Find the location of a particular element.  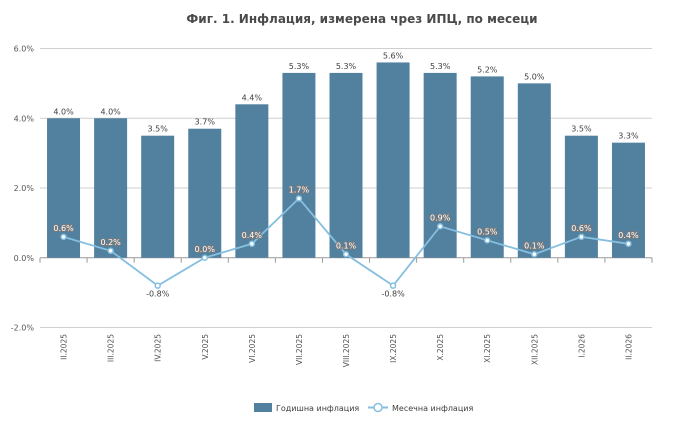

y-tick-label: 6.0% is located at coordinates (24, 49).